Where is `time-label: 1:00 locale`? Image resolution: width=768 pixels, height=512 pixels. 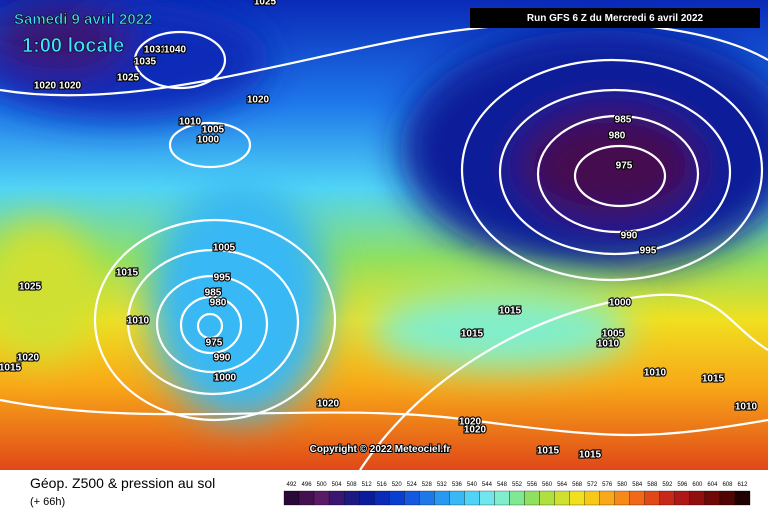
time-label: 1:00 locale is located at coordinates (73, 46).